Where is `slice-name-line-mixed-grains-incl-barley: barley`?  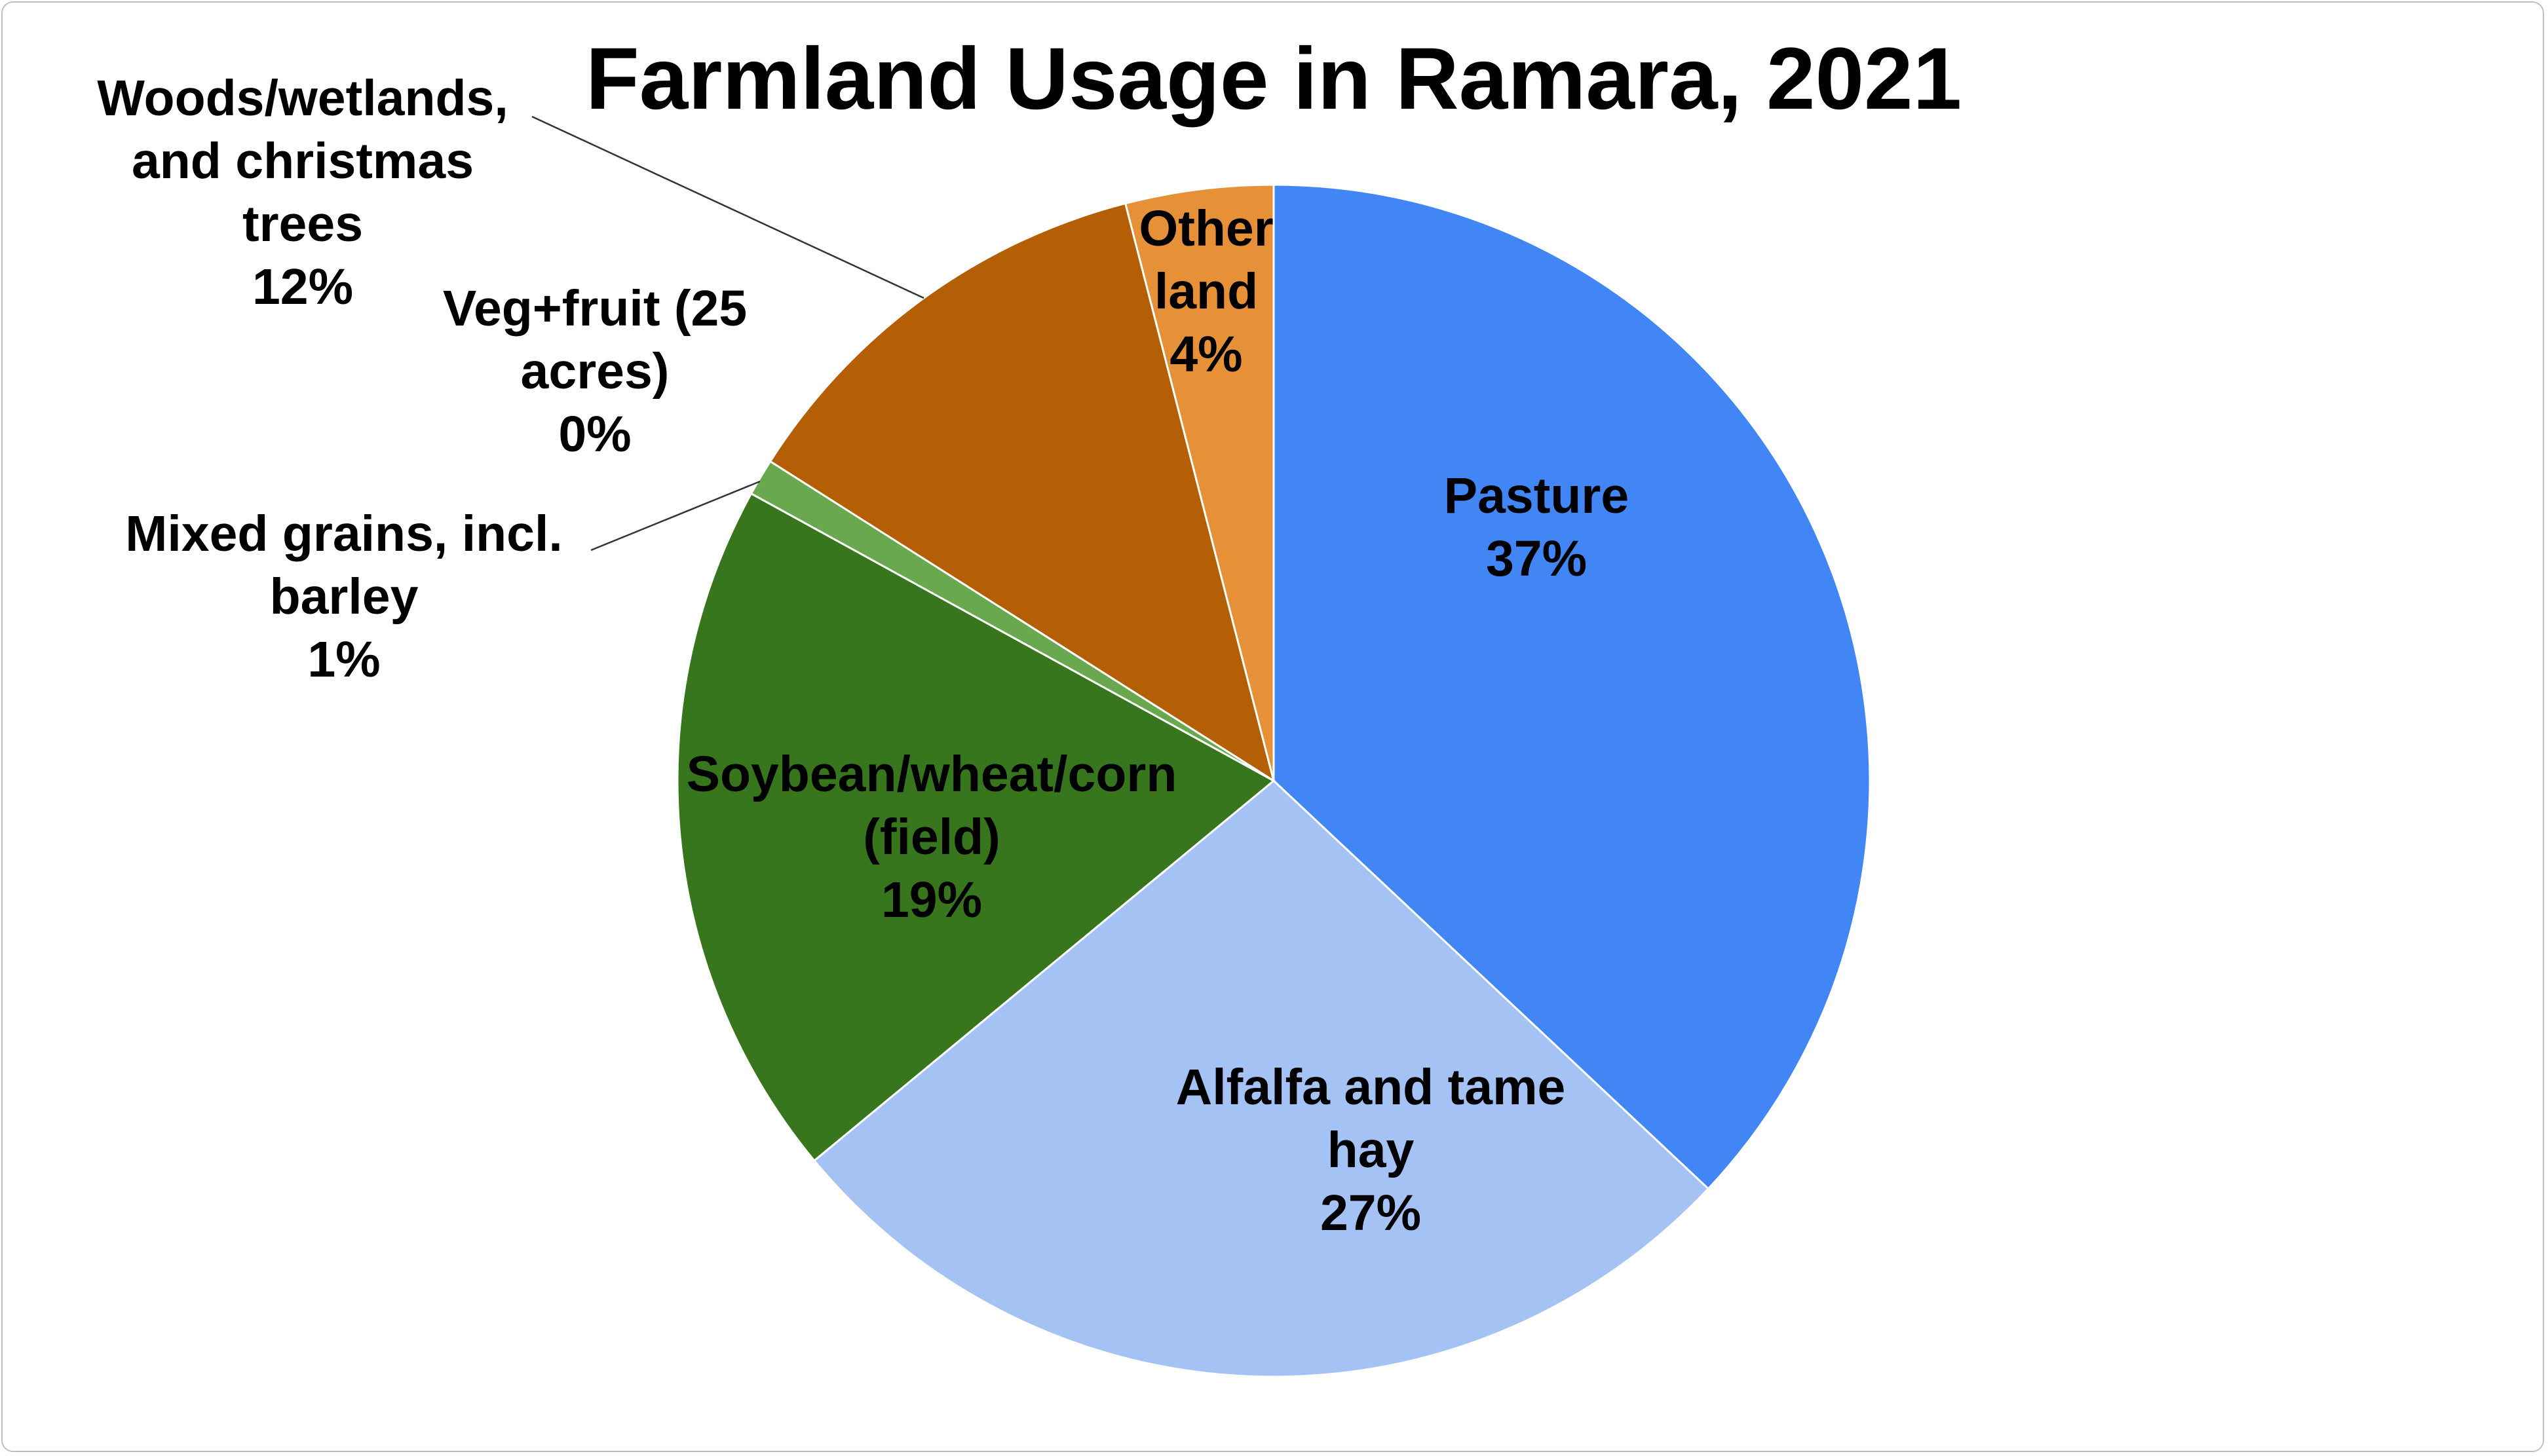
slice-name-line-mixed-grains-incl-barley: barley is located at coordinates (344, 597).